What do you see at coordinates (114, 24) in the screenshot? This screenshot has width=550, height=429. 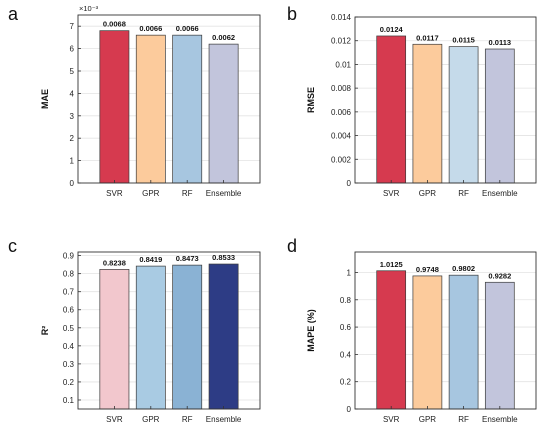 I see `data-label: 0.0068` at bounding box center [114, 24].